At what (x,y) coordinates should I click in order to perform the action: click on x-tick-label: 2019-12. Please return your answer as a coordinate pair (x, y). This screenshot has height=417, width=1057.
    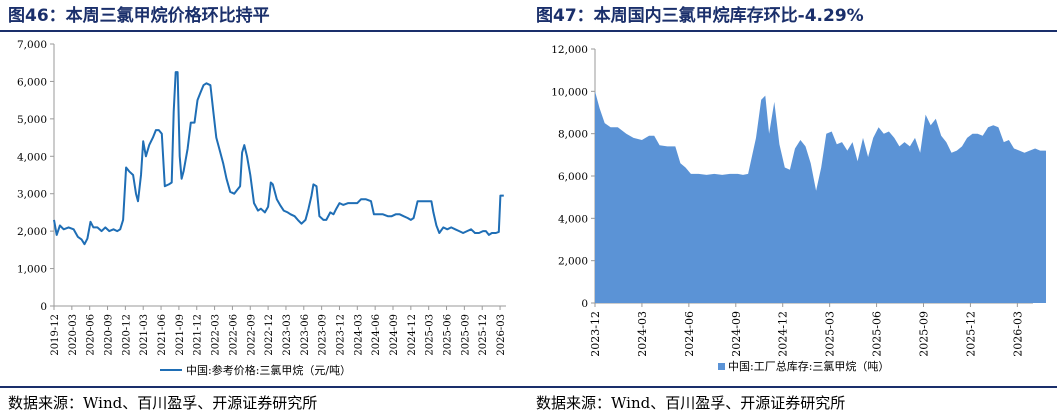
    Looking at the image, I should click on (55, 335).